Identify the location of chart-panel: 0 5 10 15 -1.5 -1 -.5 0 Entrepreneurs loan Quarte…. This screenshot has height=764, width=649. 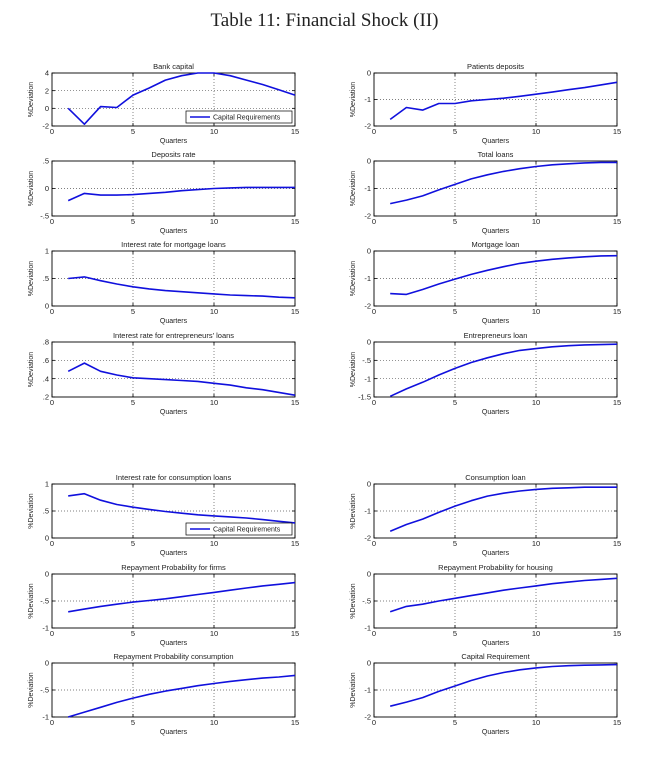
(485, 373).